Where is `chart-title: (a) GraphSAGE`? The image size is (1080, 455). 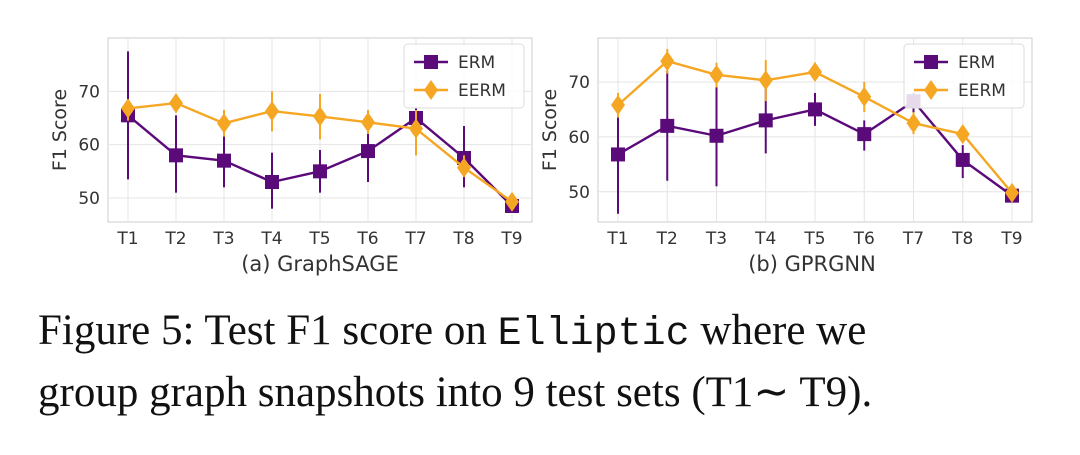 chart-title: (a) GraphSAGE is located at coordinates (320, 264).